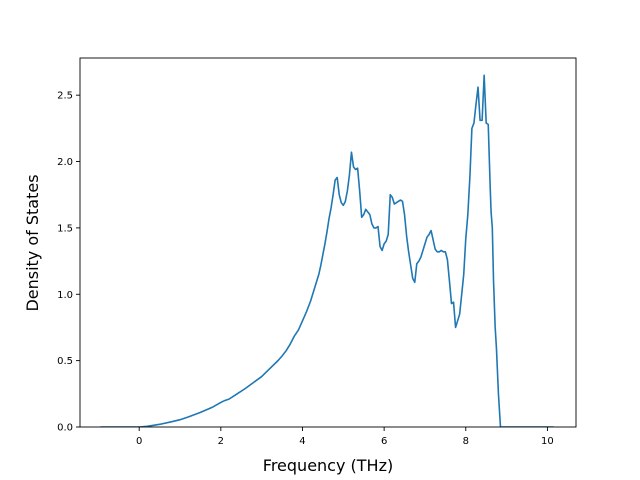 This screenshot has width=640, height=480. Describe the element at coordinates (221, 441) in the screenshot. I see `x-tick-label: 2` at that location.